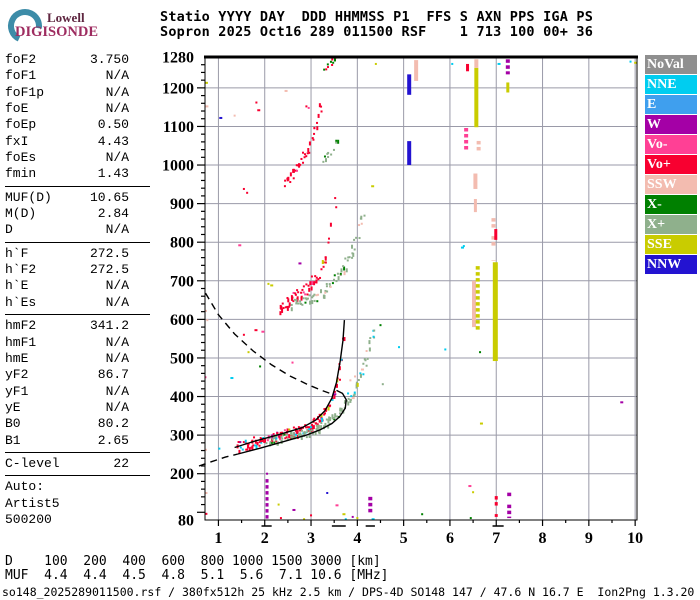  What do you see at coordinates (671, 165) in the screenshot?
I see `direction-legend: NoVal NNE E W Vo- Vo+ SSW X- X+ SSE NNW` at bounding box center [671, 165].